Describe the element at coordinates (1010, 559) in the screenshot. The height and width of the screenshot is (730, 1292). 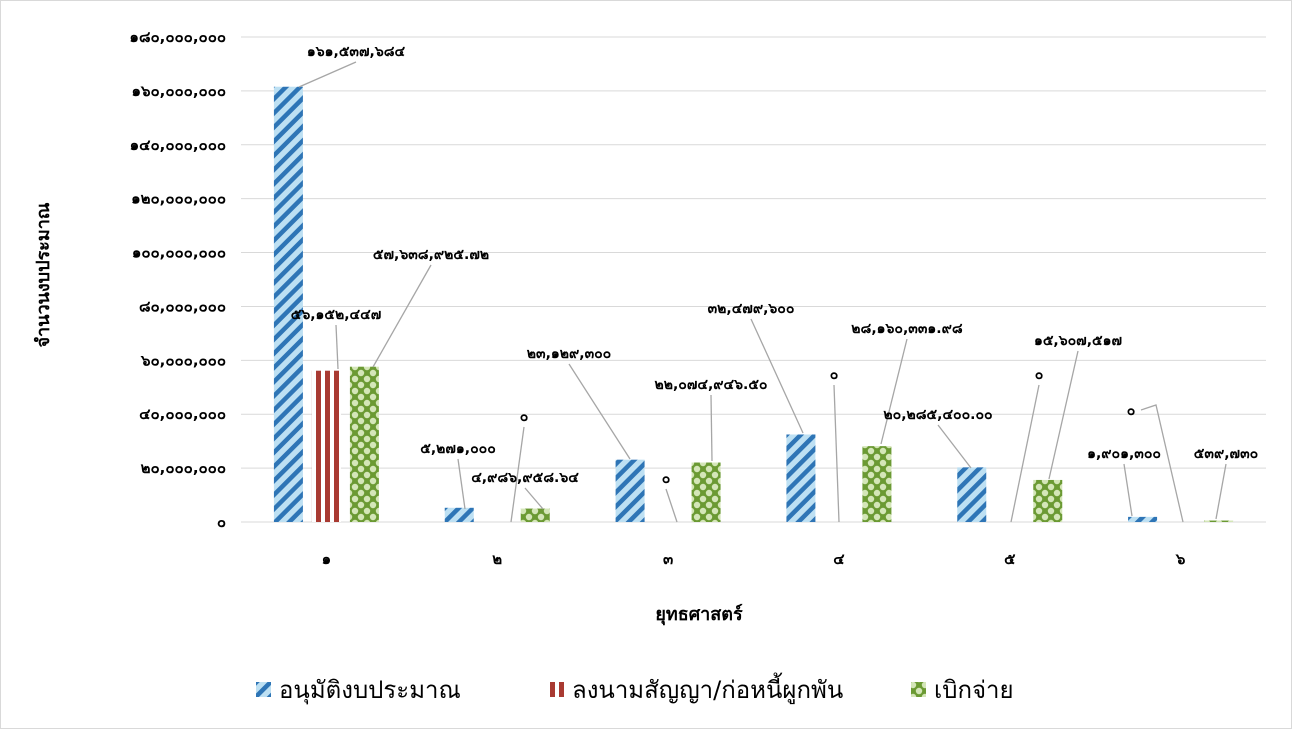
I see `x-tick-label: ๕` at that location.